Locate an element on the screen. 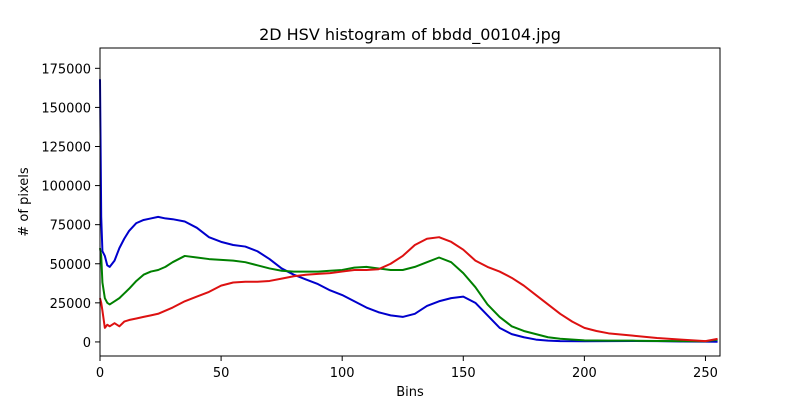 Image resolution: width=800 pixels, height=400 pixels. y-tick-label: 25000 is located at coordinates (70, 304).